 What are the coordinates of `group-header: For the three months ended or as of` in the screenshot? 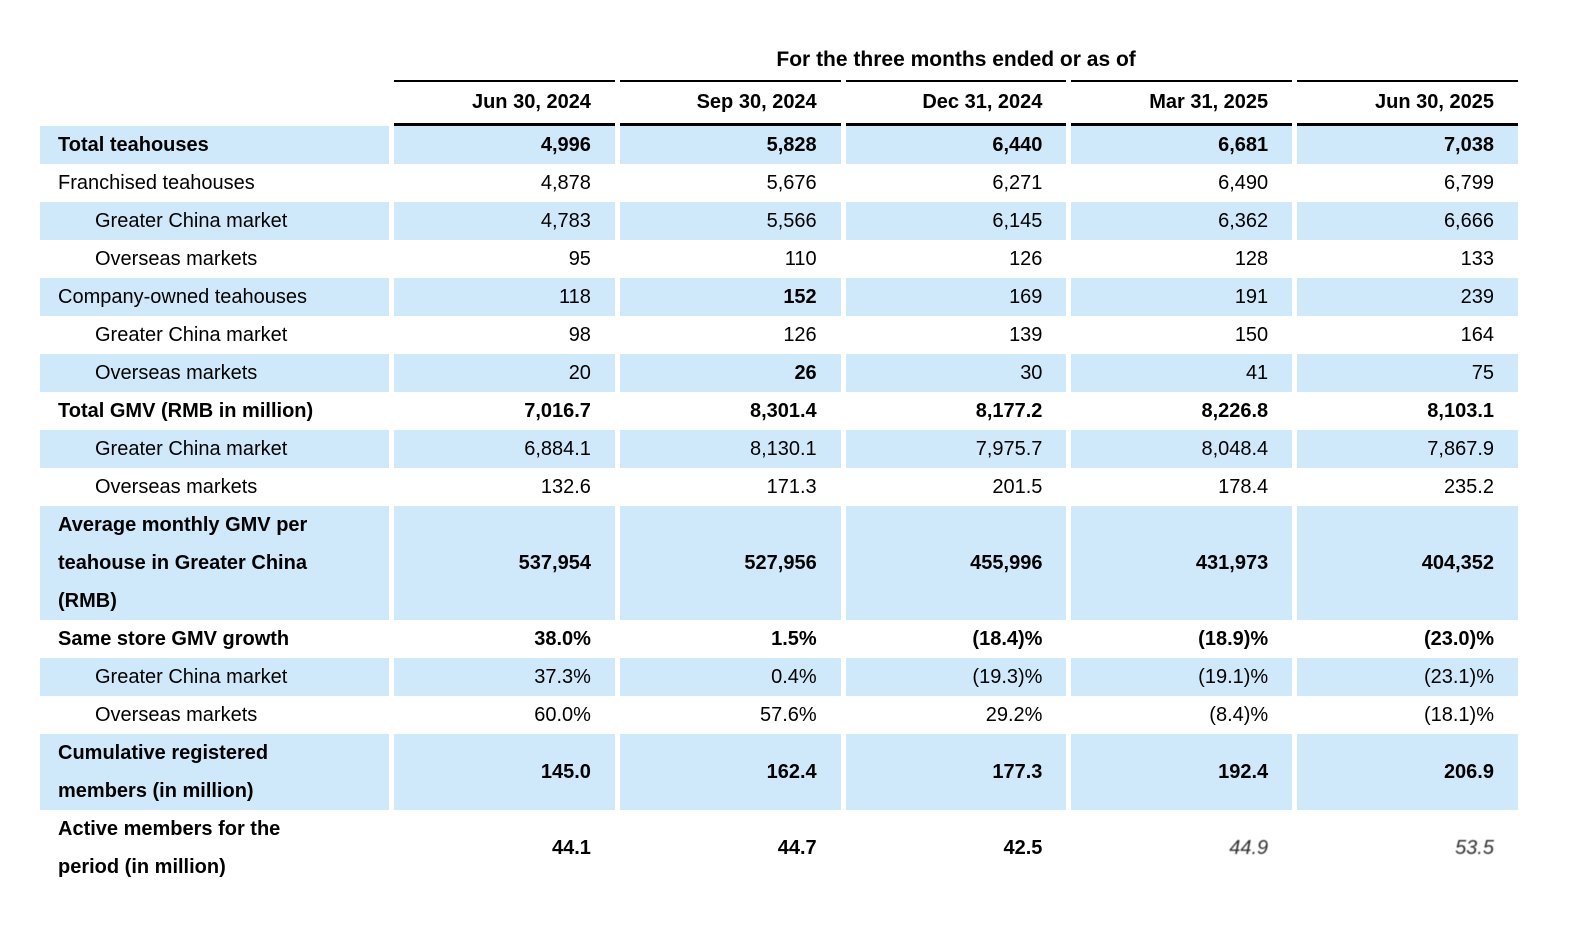 It's located at (956, 59).